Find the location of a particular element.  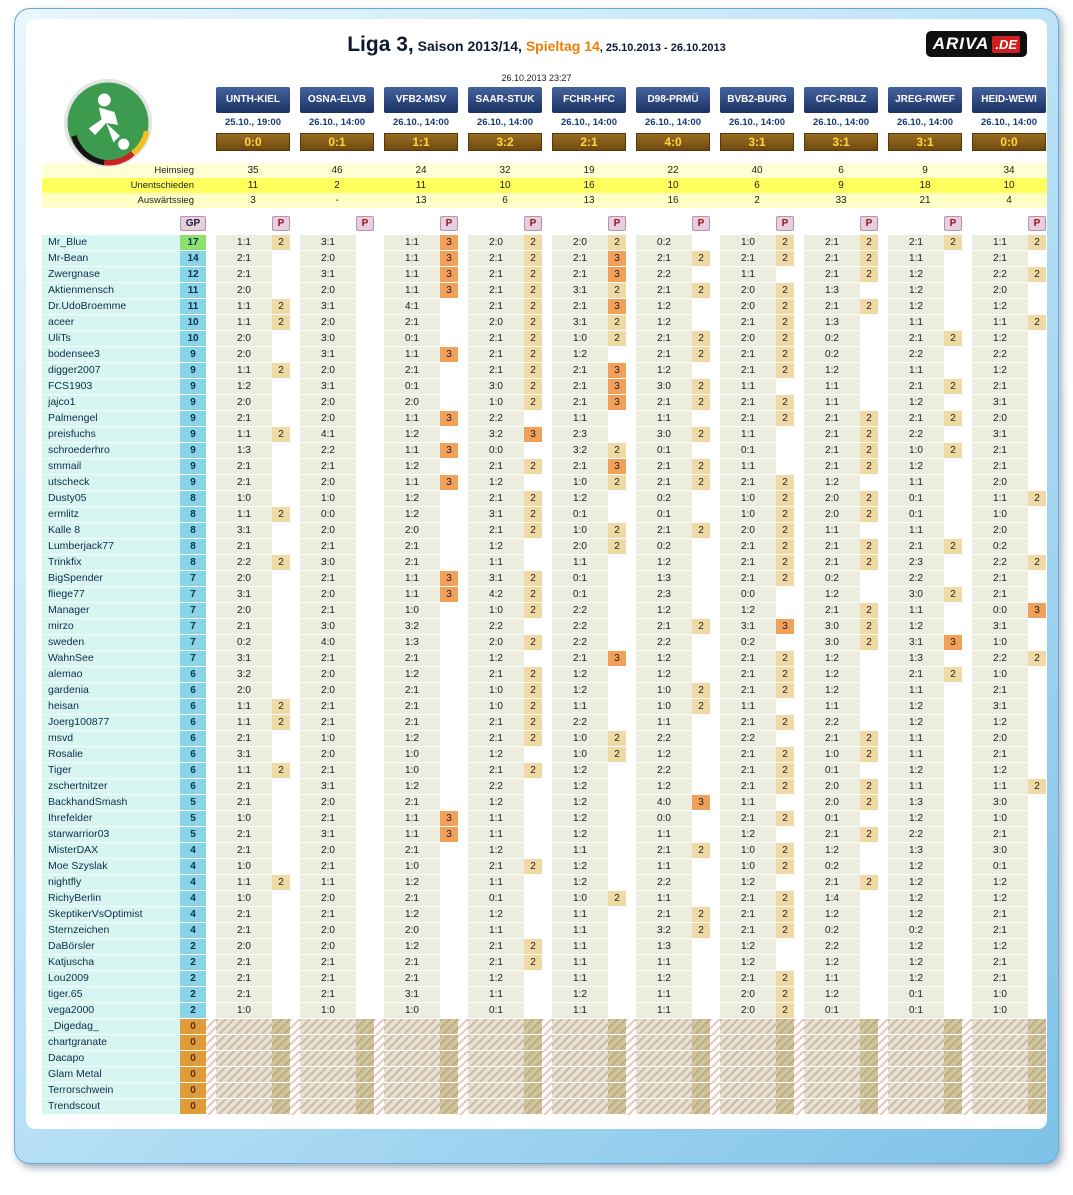

player-name: chartgranate is located at coordinates (111, 1043).